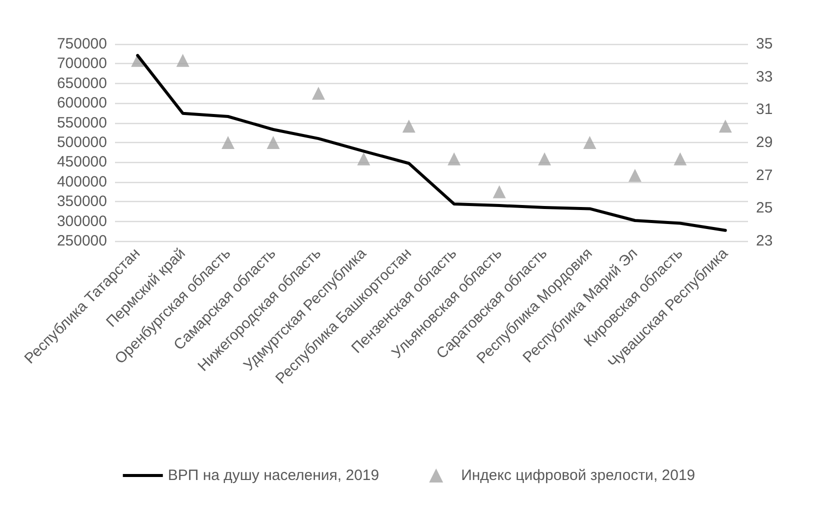 The width and height of the screenshot is (818, 510). Describe the element at coordinates (578, 475) in the screenshot. I see `legend-label: Индекс цифровой зрелости, 2019` at that location.